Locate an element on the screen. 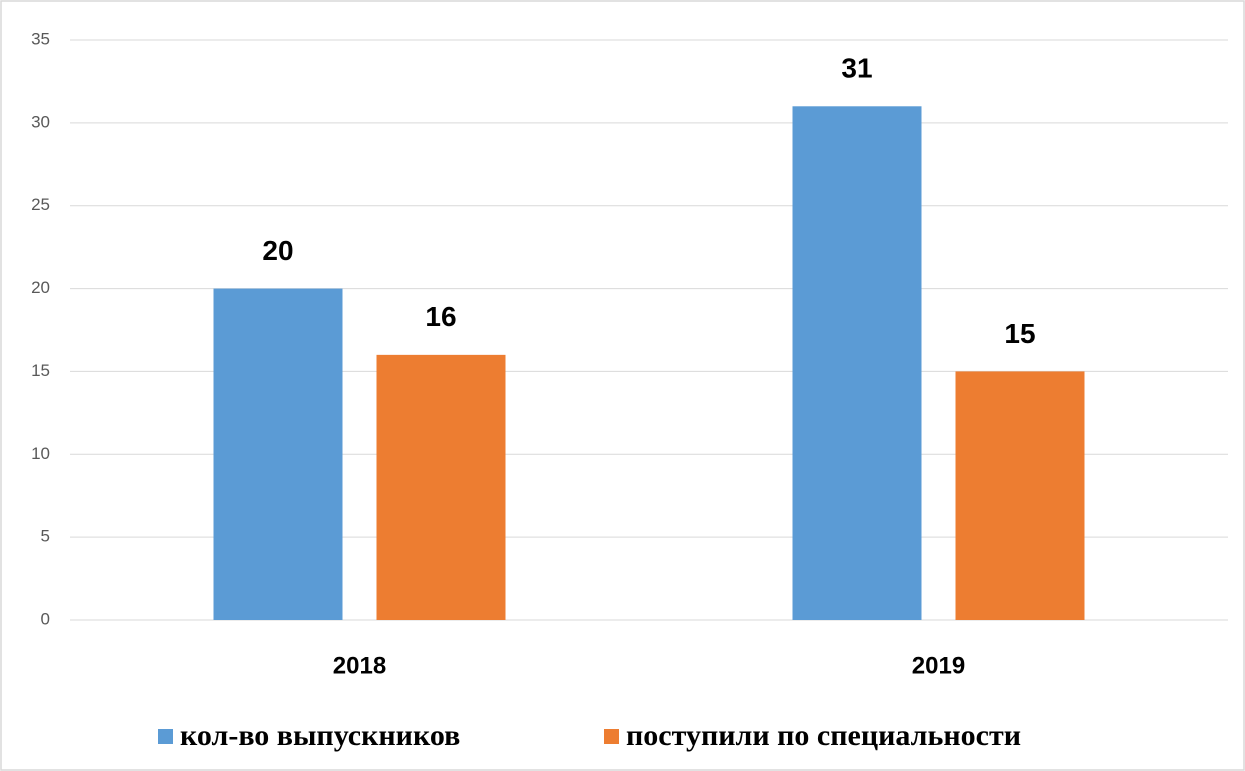 The width and height of the screenshot is (1245, 771). y-tick-label: 35 is located at coordinates (40, 38).